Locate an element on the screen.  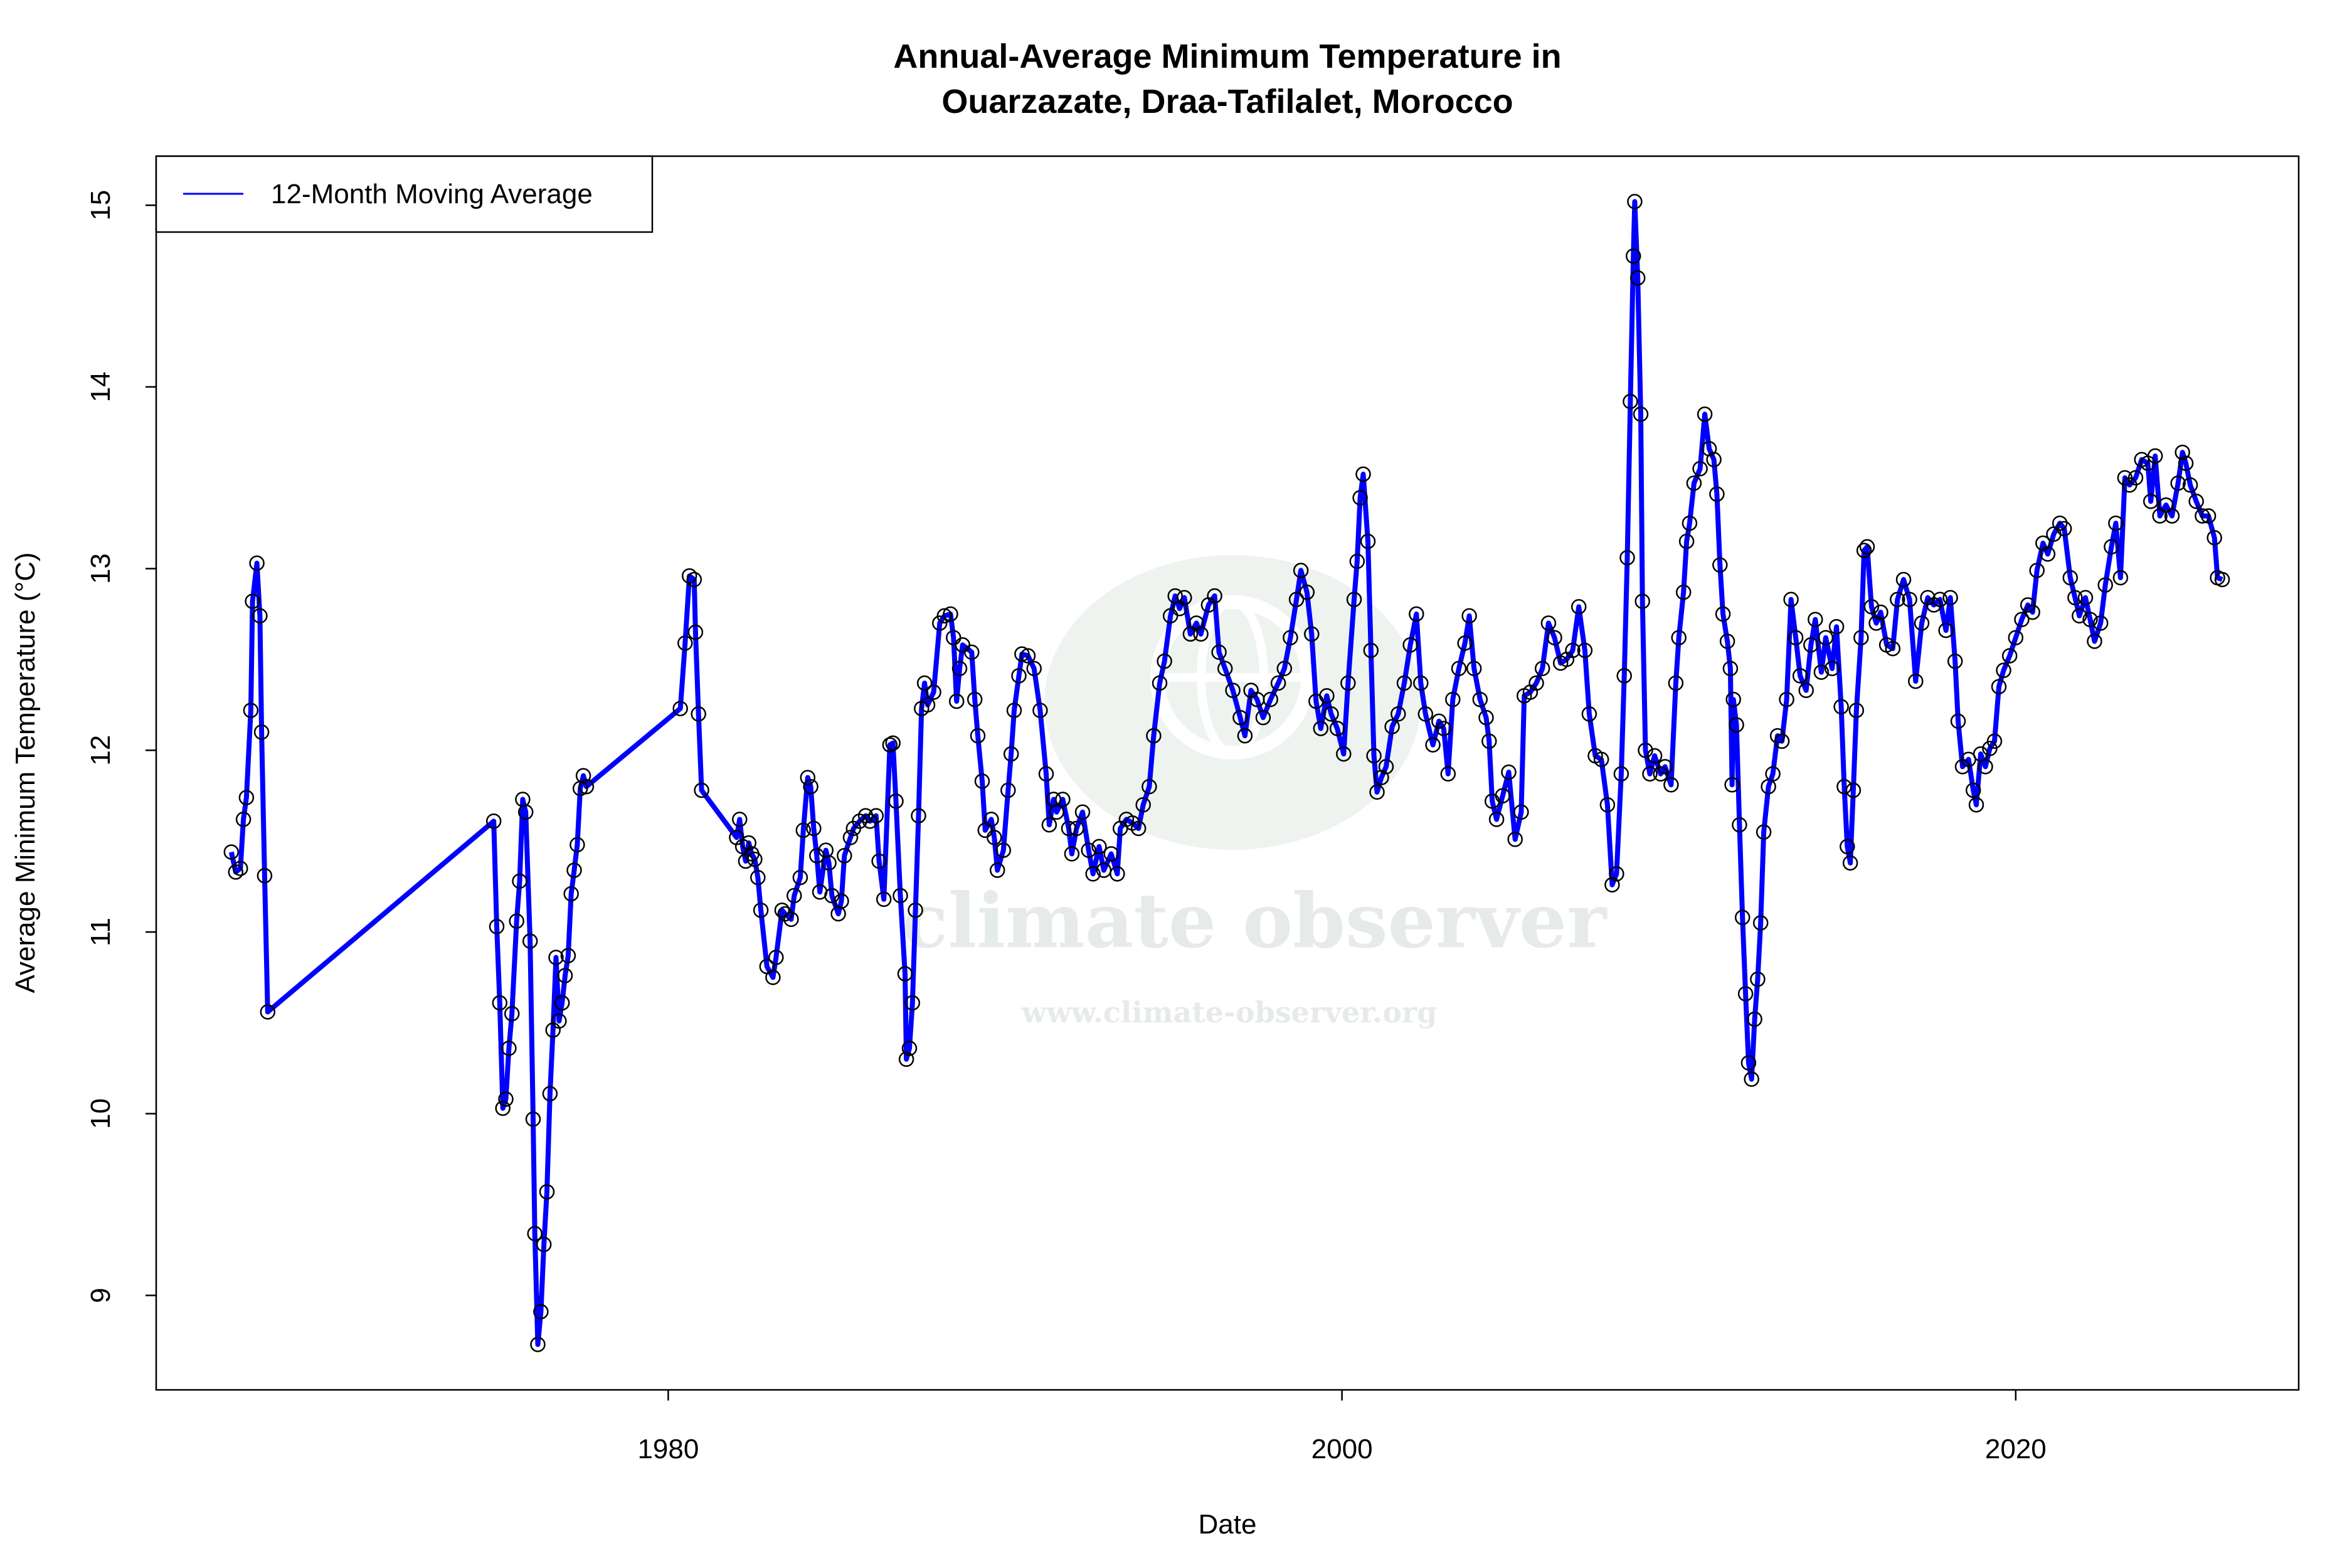
x-tick-label: 2020 is located at coordinates (2016, 1449).